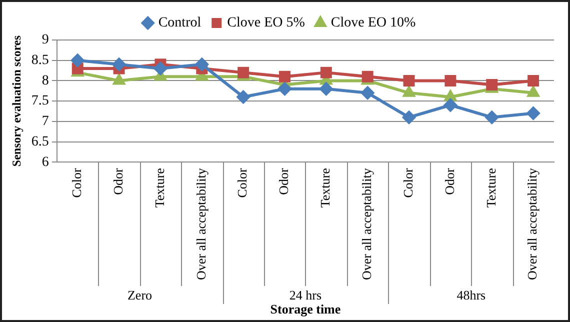  I want to click on text: 48hrs, so click(471, 294).